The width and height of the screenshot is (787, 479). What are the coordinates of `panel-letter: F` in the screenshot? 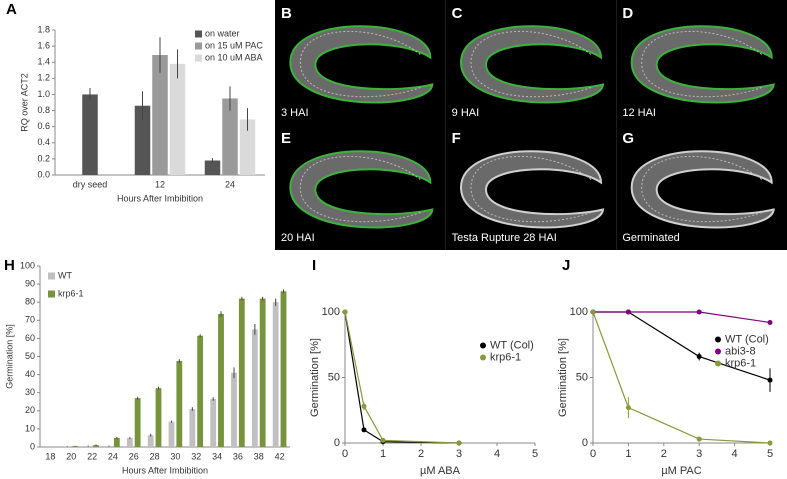 It's located at (456, 138).